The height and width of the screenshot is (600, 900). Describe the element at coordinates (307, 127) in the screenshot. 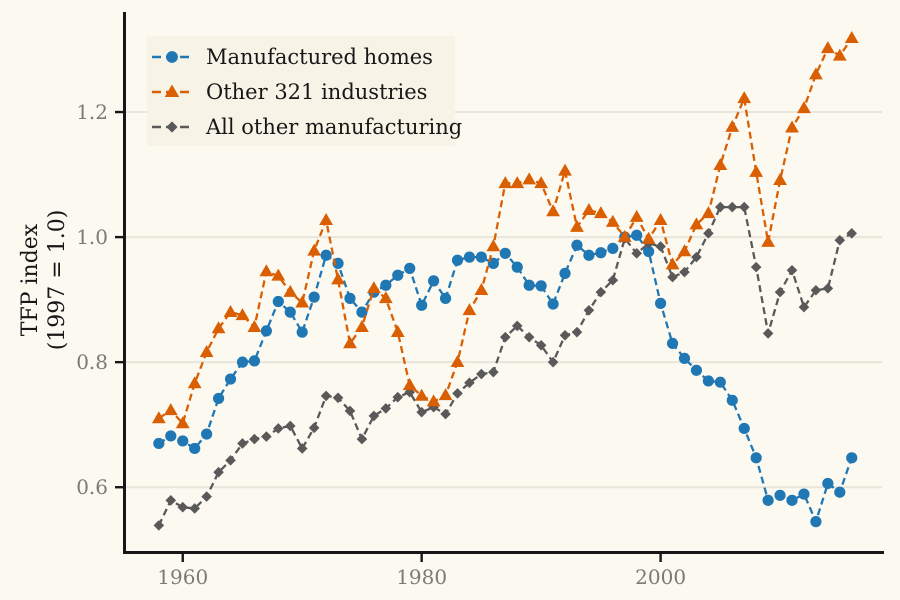

I see `legend-item-all-other-manufacturing: All other manufacturing` at that location.